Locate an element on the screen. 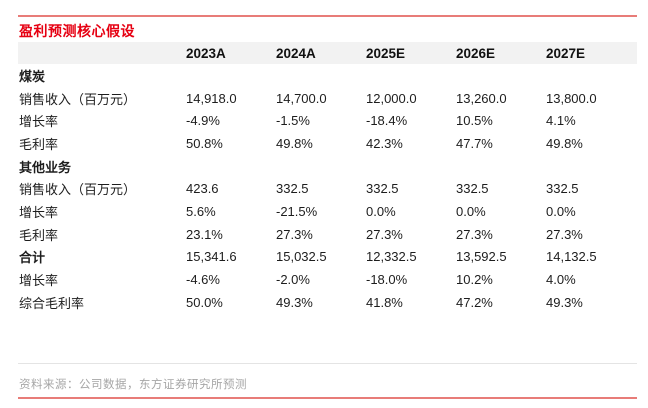 The image size is (648, 408). data-cell: -18.0% is located at coordinates (387, 280).